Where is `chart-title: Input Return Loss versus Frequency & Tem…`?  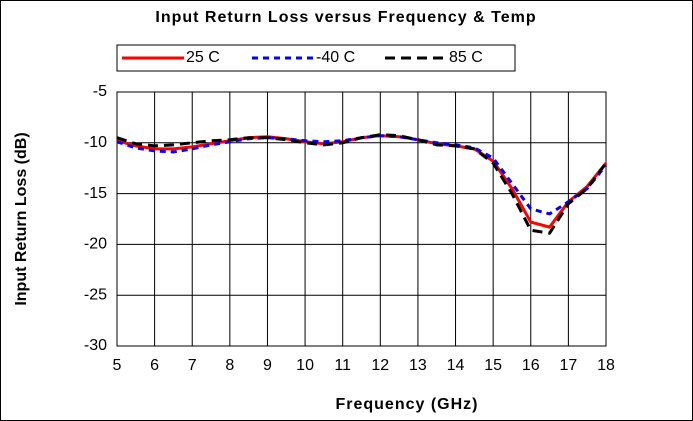 chart-title: Input Return Loss versus Frequency & Tem… is located at coordinates (345, 17).